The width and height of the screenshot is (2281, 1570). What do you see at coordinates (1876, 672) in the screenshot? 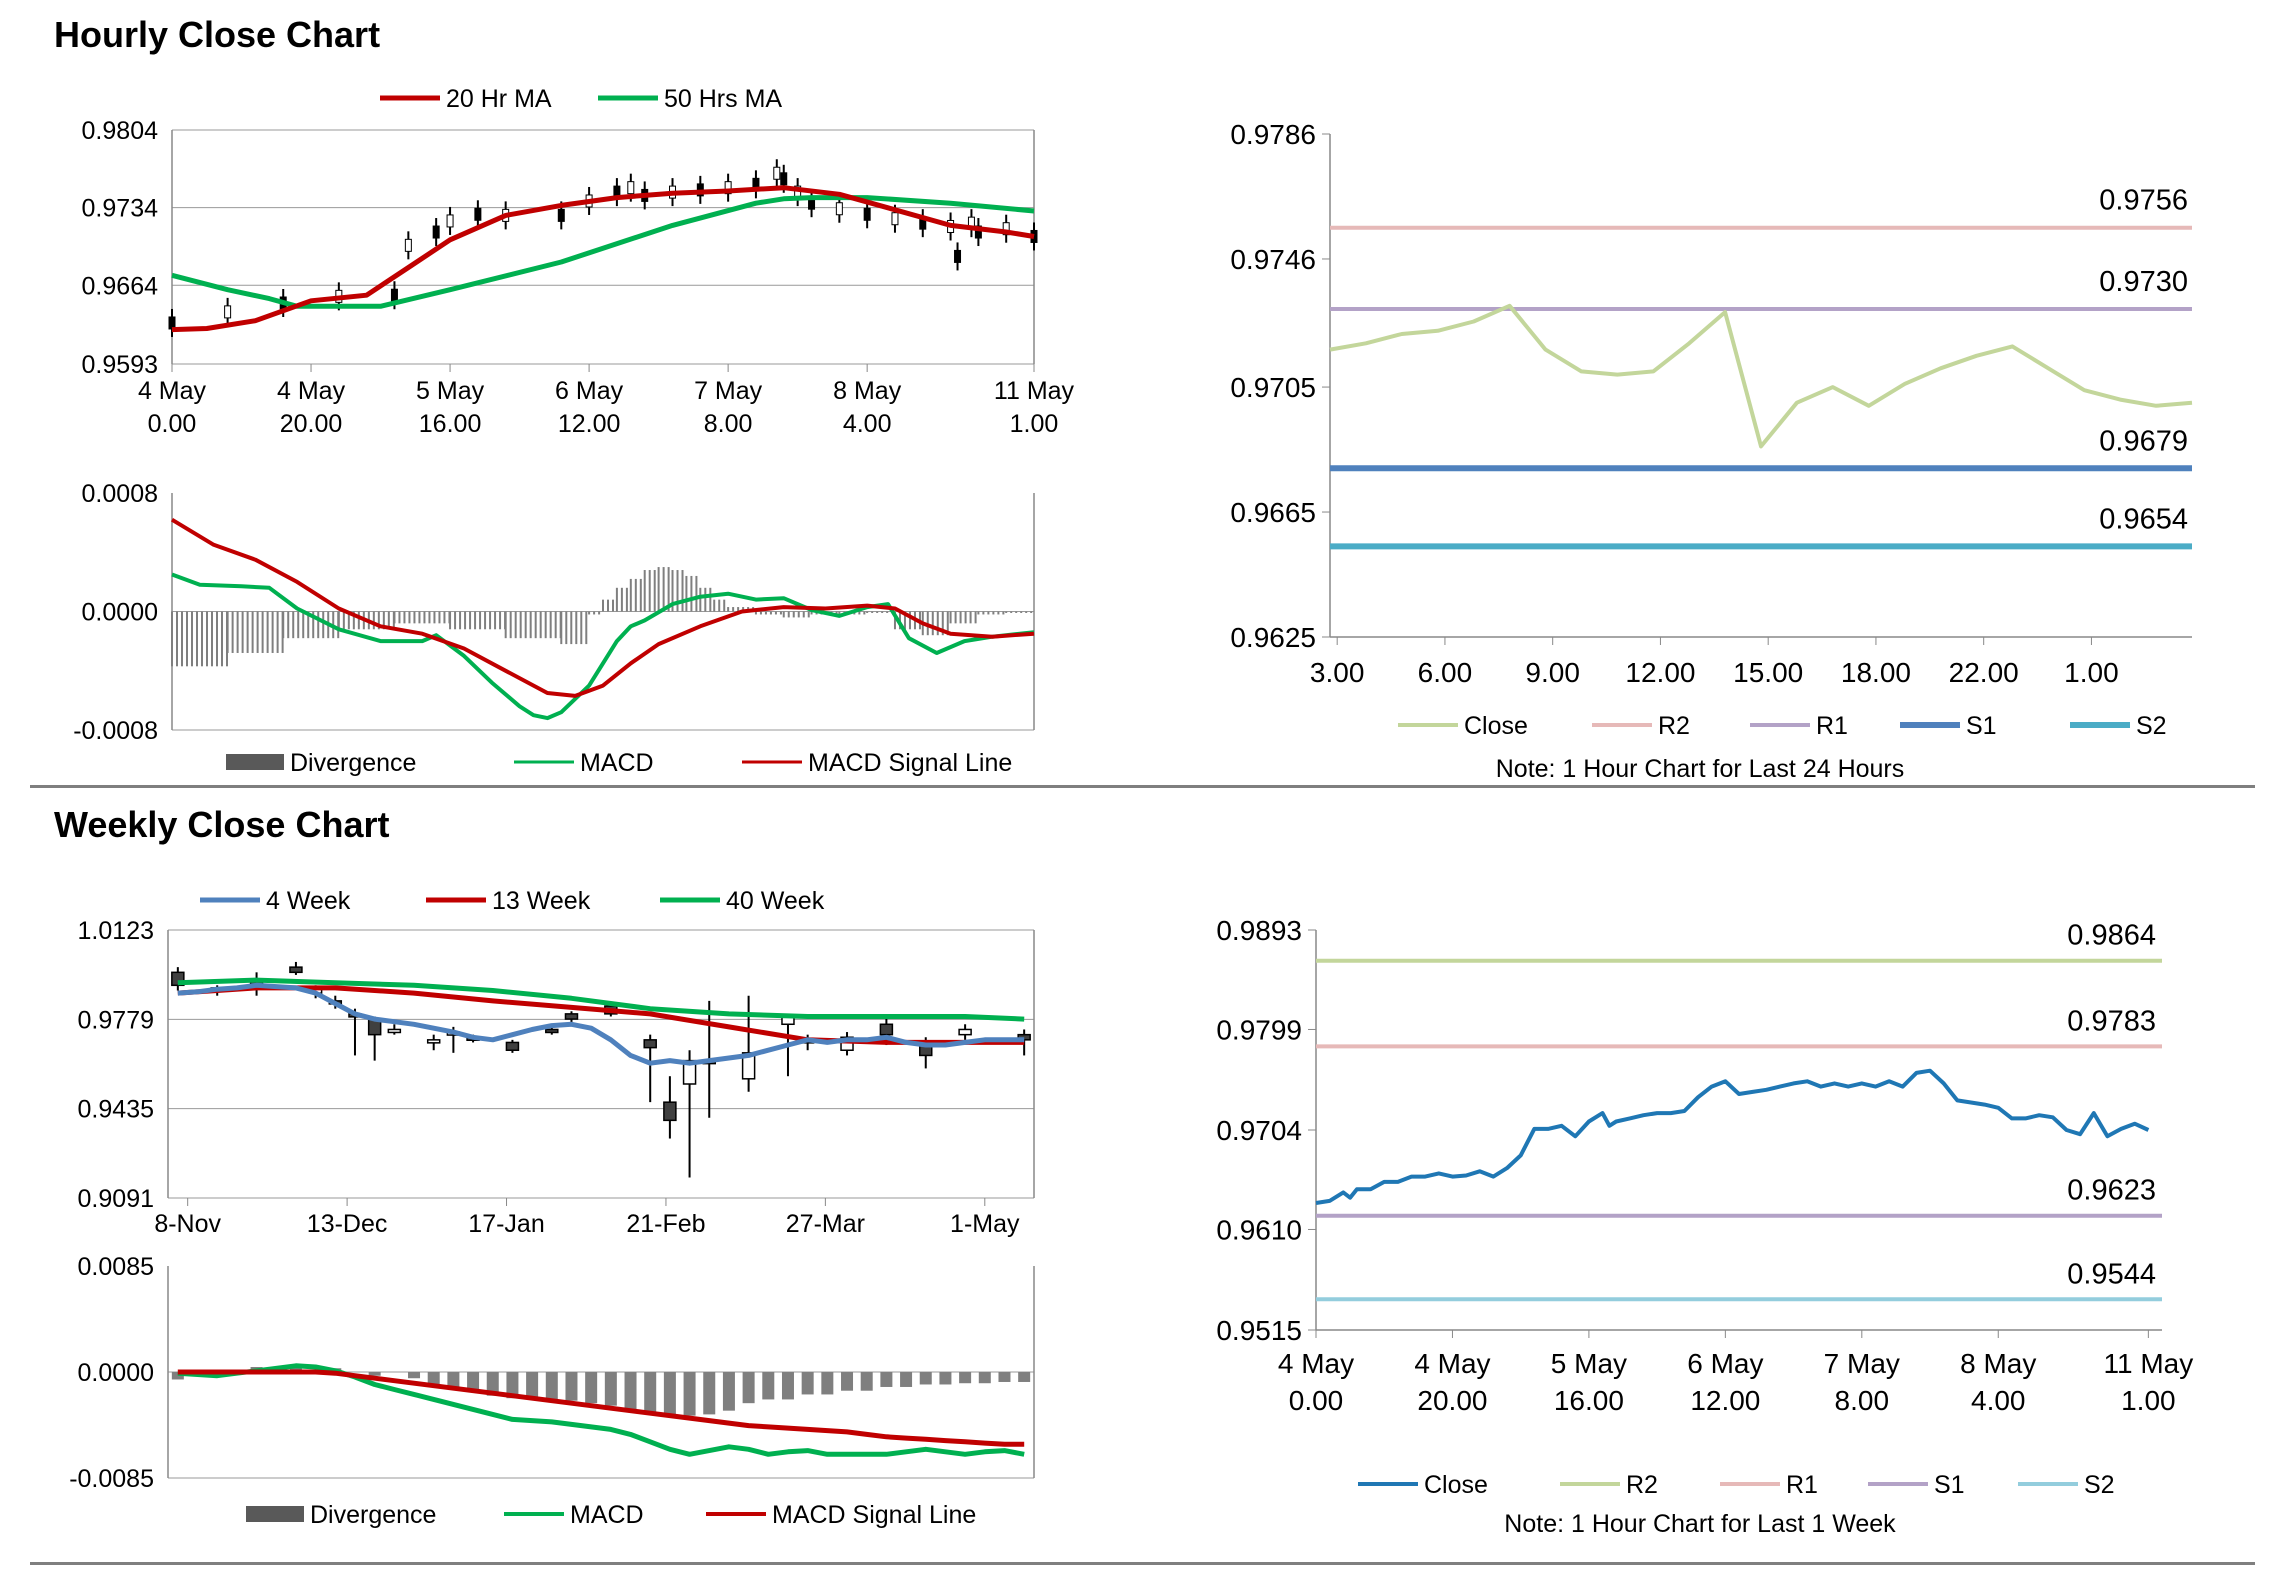
I see `x-tick-label: 18.00` at bounding box center [1876, 672].